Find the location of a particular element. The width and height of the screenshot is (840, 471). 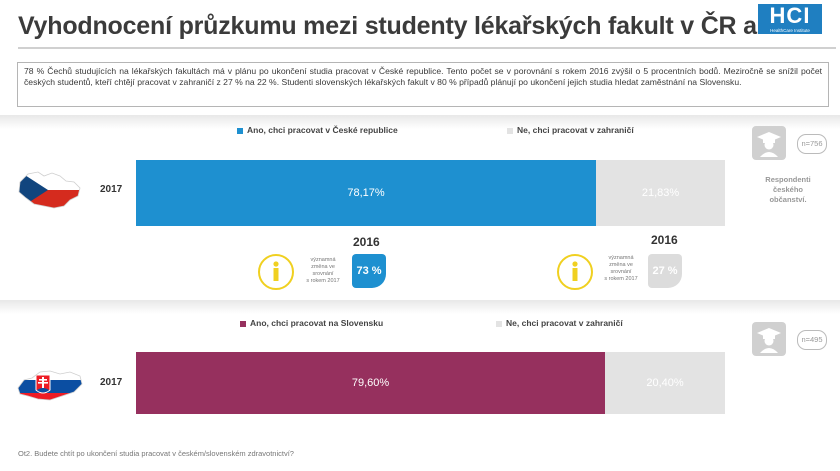

info-caption-right: významná změna ve srovnání s rokem 2017 is located at coordinates (621, 269).